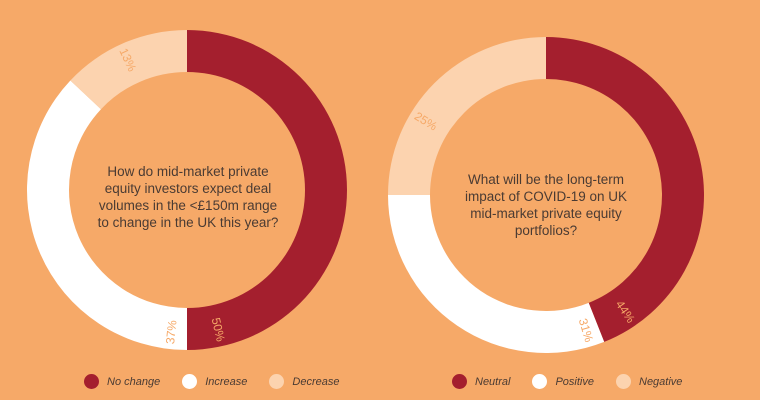 The height and width of the screenshot is (400, 760). What do you see at coordinates (128, 70) in the screenshot?
I see `slice-decrease` at bounding box center [128, 70].